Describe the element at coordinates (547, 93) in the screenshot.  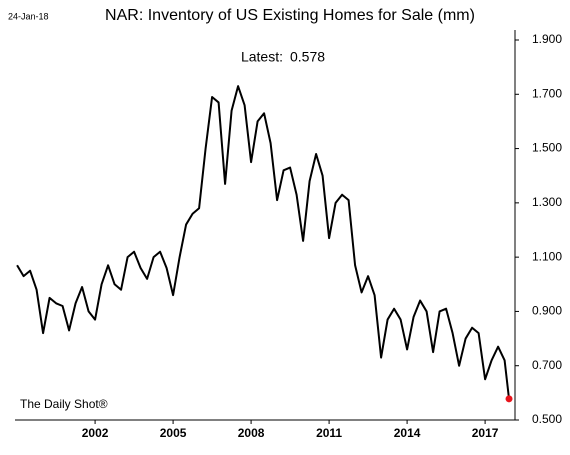
I see `y-tick-label: 1.700` at that location.